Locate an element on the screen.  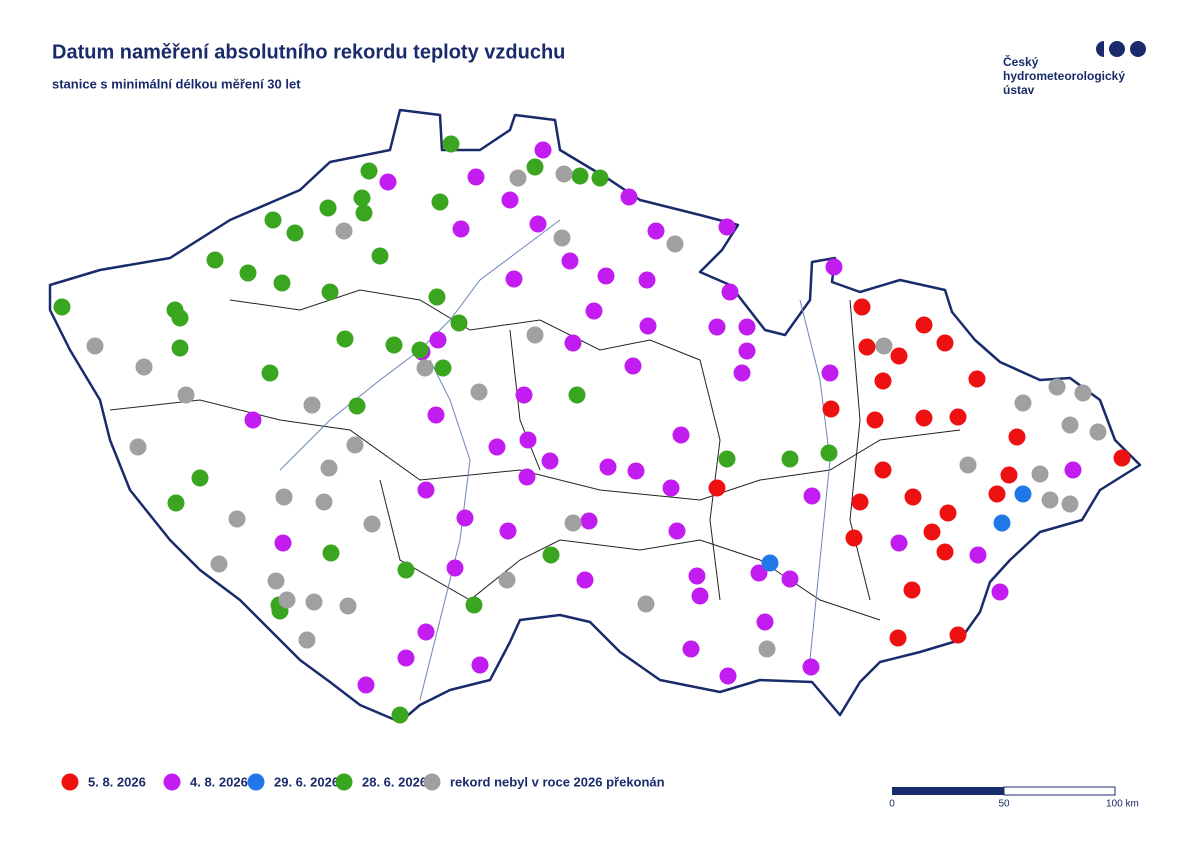
legend-label: rekord nebyl v roce 2026 překonán is located at coordinates (557, 781).